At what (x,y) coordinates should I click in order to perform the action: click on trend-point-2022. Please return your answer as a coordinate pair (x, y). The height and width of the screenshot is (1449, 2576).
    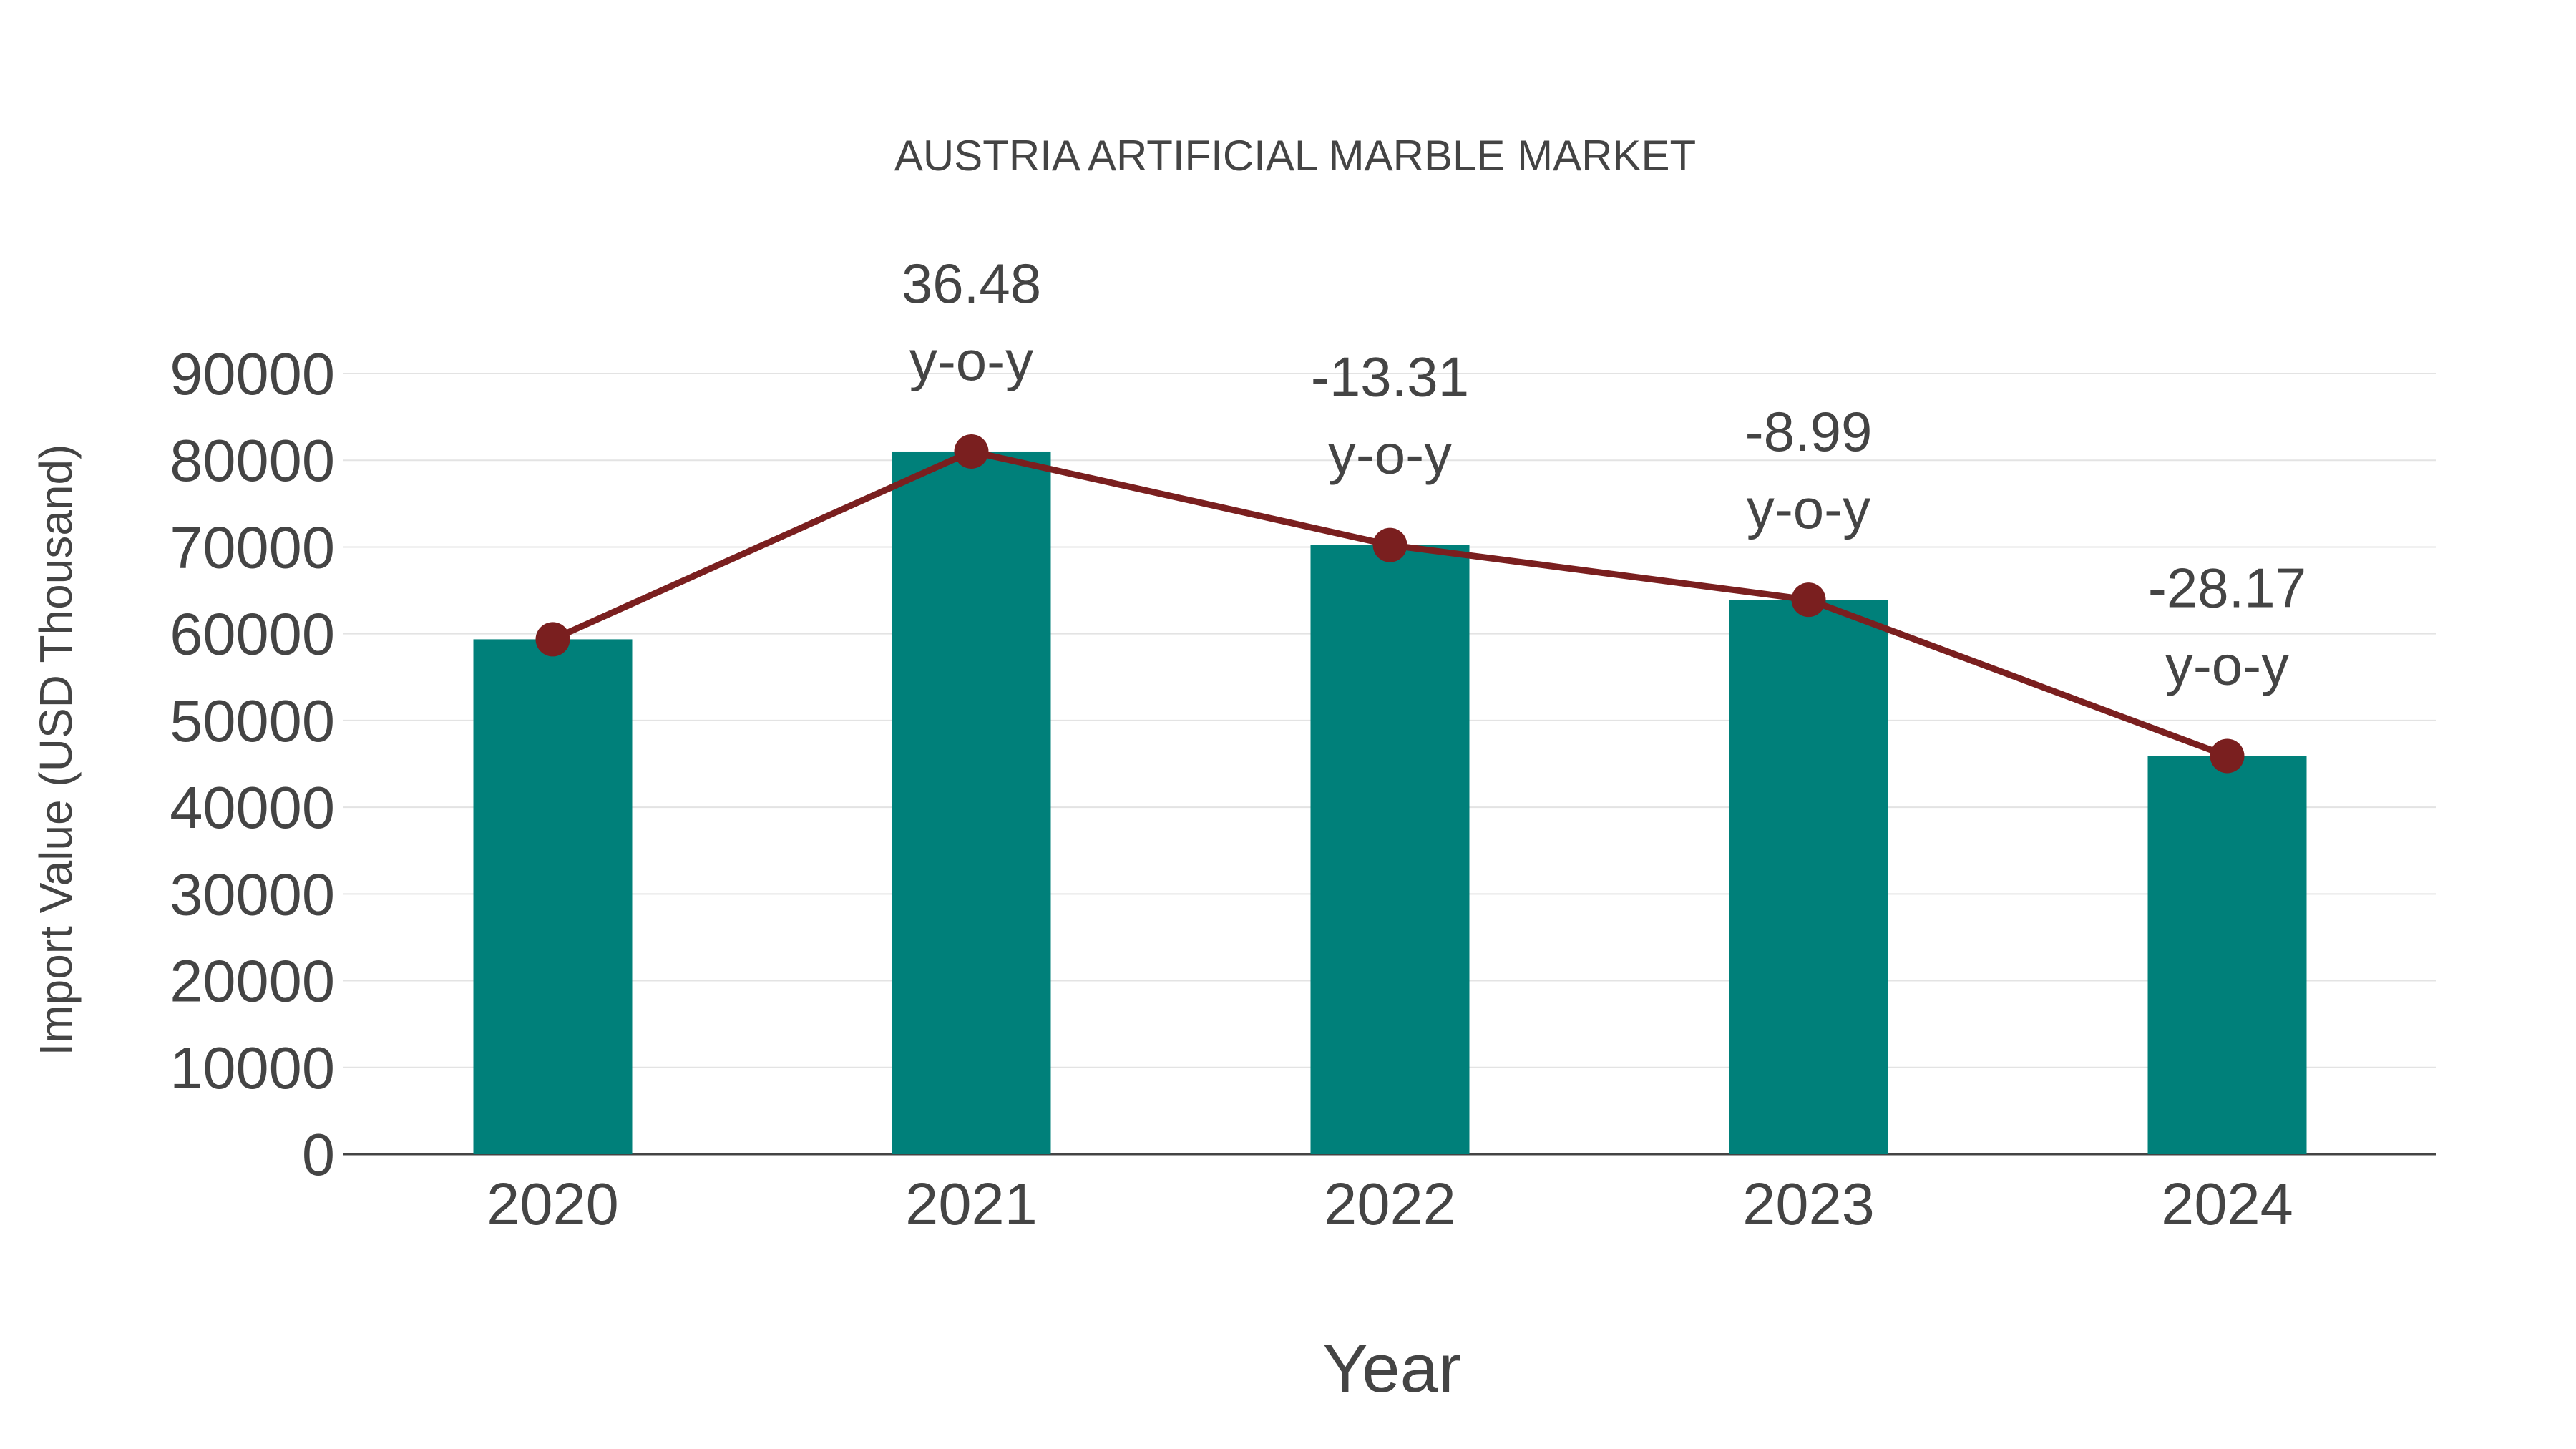
    Looking at the image, I should click on (1389, 544).